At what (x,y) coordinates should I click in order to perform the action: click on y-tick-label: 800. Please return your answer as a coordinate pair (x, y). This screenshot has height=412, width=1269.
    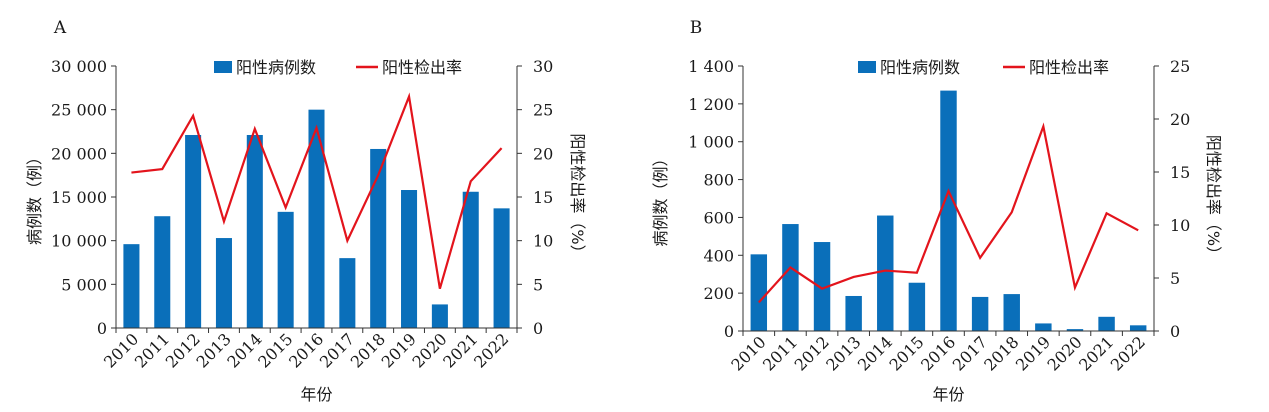
    Looking at the image, I should click on (718, 180).